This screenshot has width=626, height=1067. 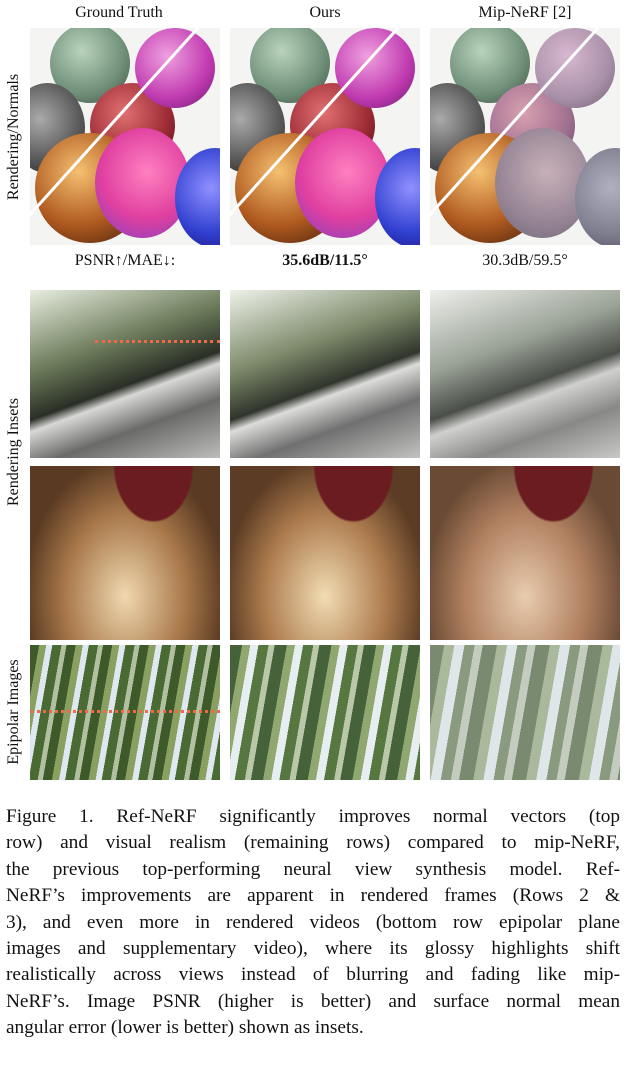 I want to click on row-label: Rendering Insets, so click(x=13, y=452).